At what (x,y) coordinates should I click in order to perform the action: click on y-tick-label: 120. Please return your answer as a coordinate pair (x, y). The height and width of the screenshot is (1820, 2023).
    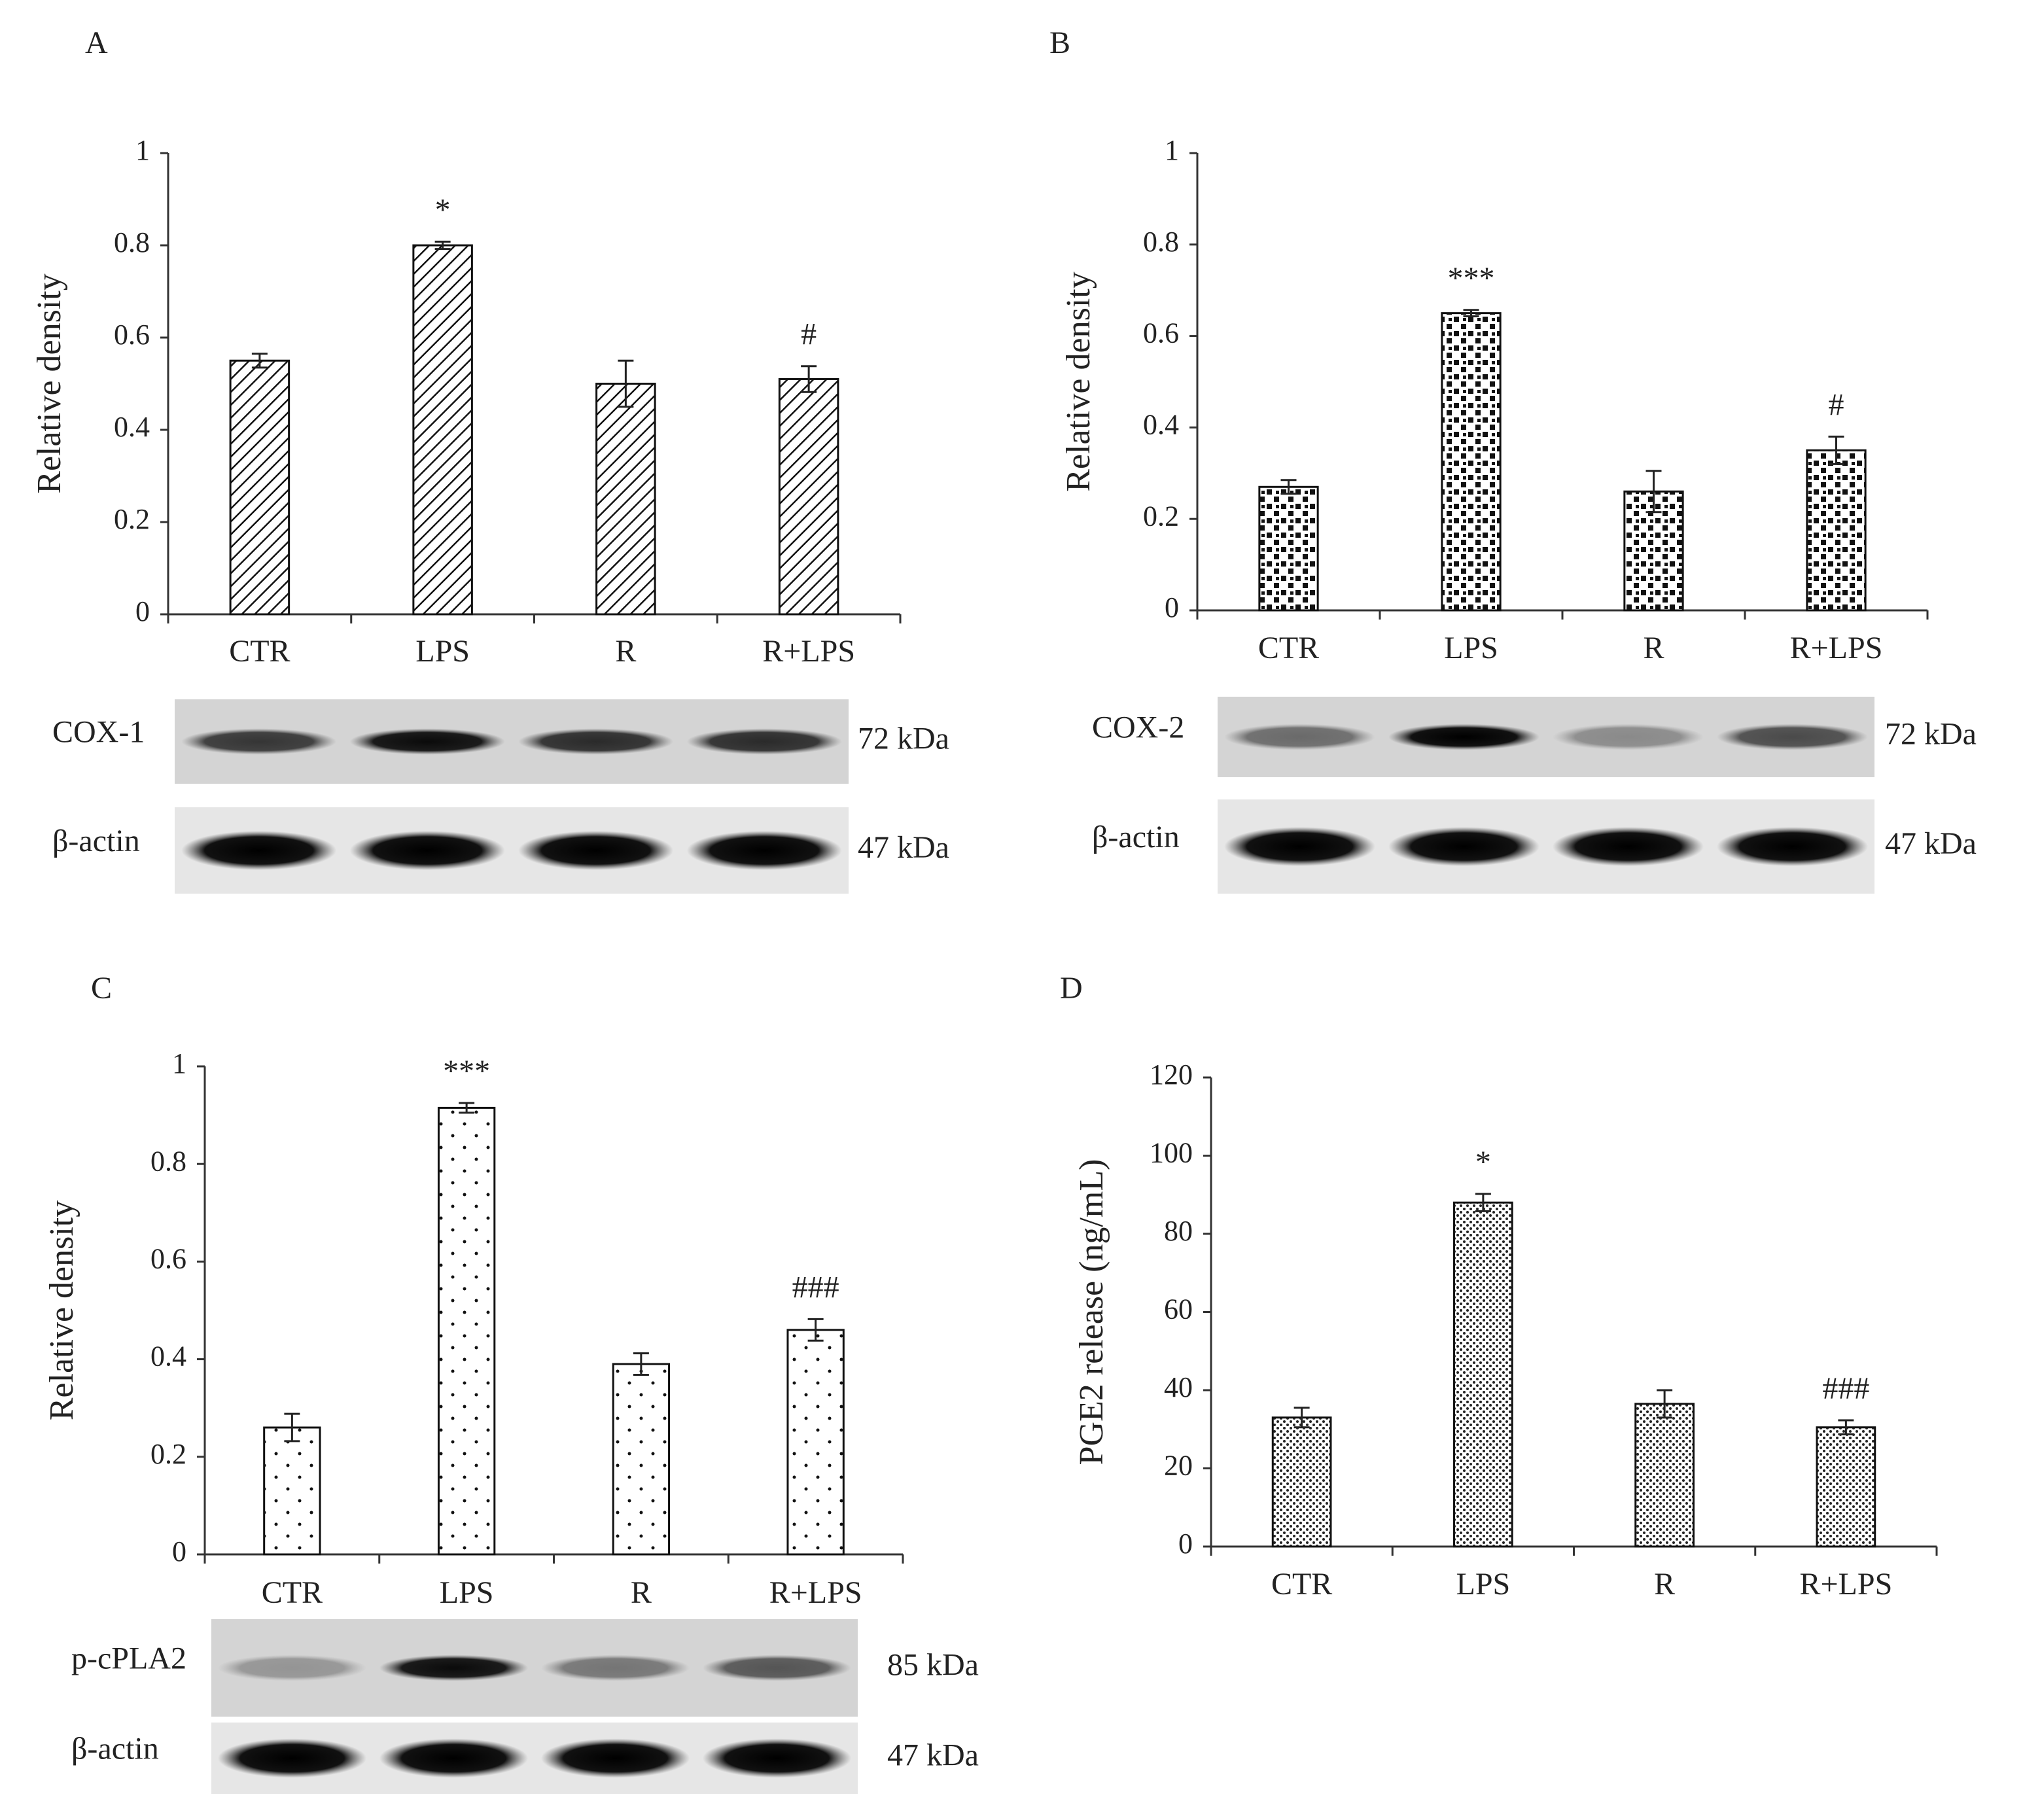
    Looking at the image, I should click on (1171, 1075).